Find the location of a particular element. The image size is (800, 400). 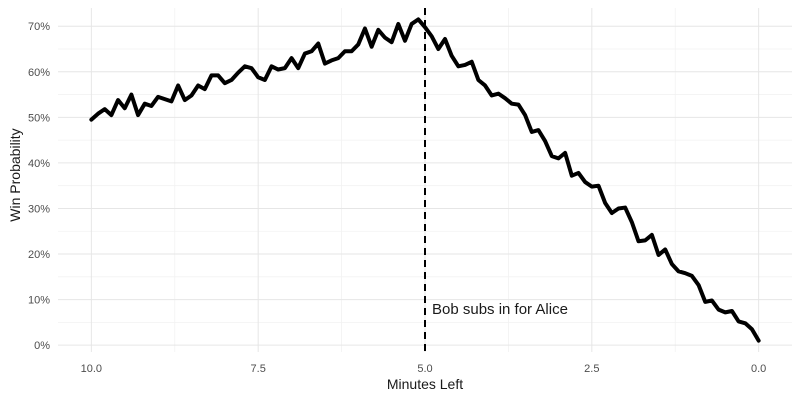

x-tick-label: 0.0 is located at coordinates (758, 369).